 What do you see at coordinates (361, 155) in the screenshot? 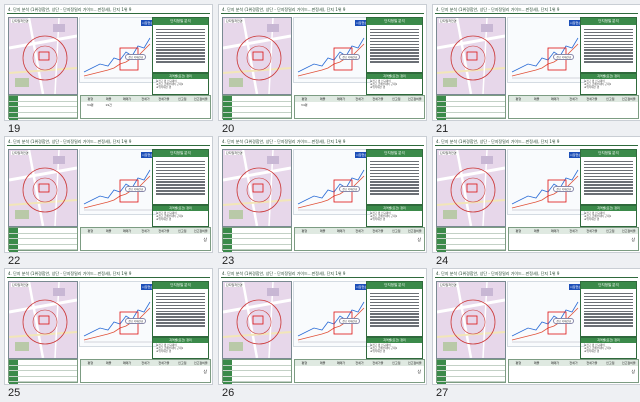
I see `chart-tag: 시장현상` at bounding box center [361, 155].